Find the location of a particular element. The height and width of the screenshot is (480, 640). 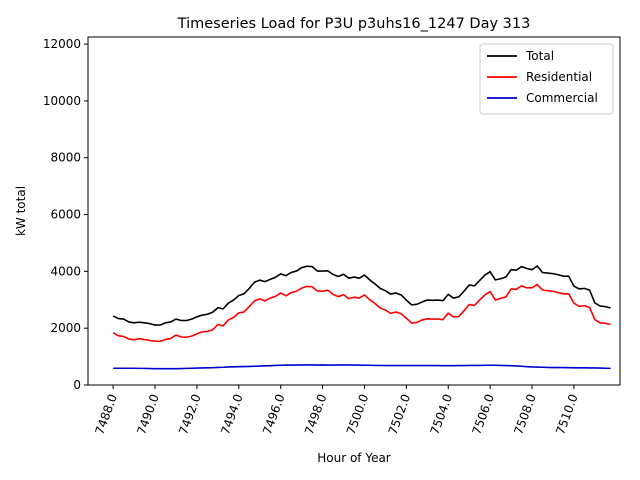

y-tick-label: 6000 is located at coordinates (65, 215).